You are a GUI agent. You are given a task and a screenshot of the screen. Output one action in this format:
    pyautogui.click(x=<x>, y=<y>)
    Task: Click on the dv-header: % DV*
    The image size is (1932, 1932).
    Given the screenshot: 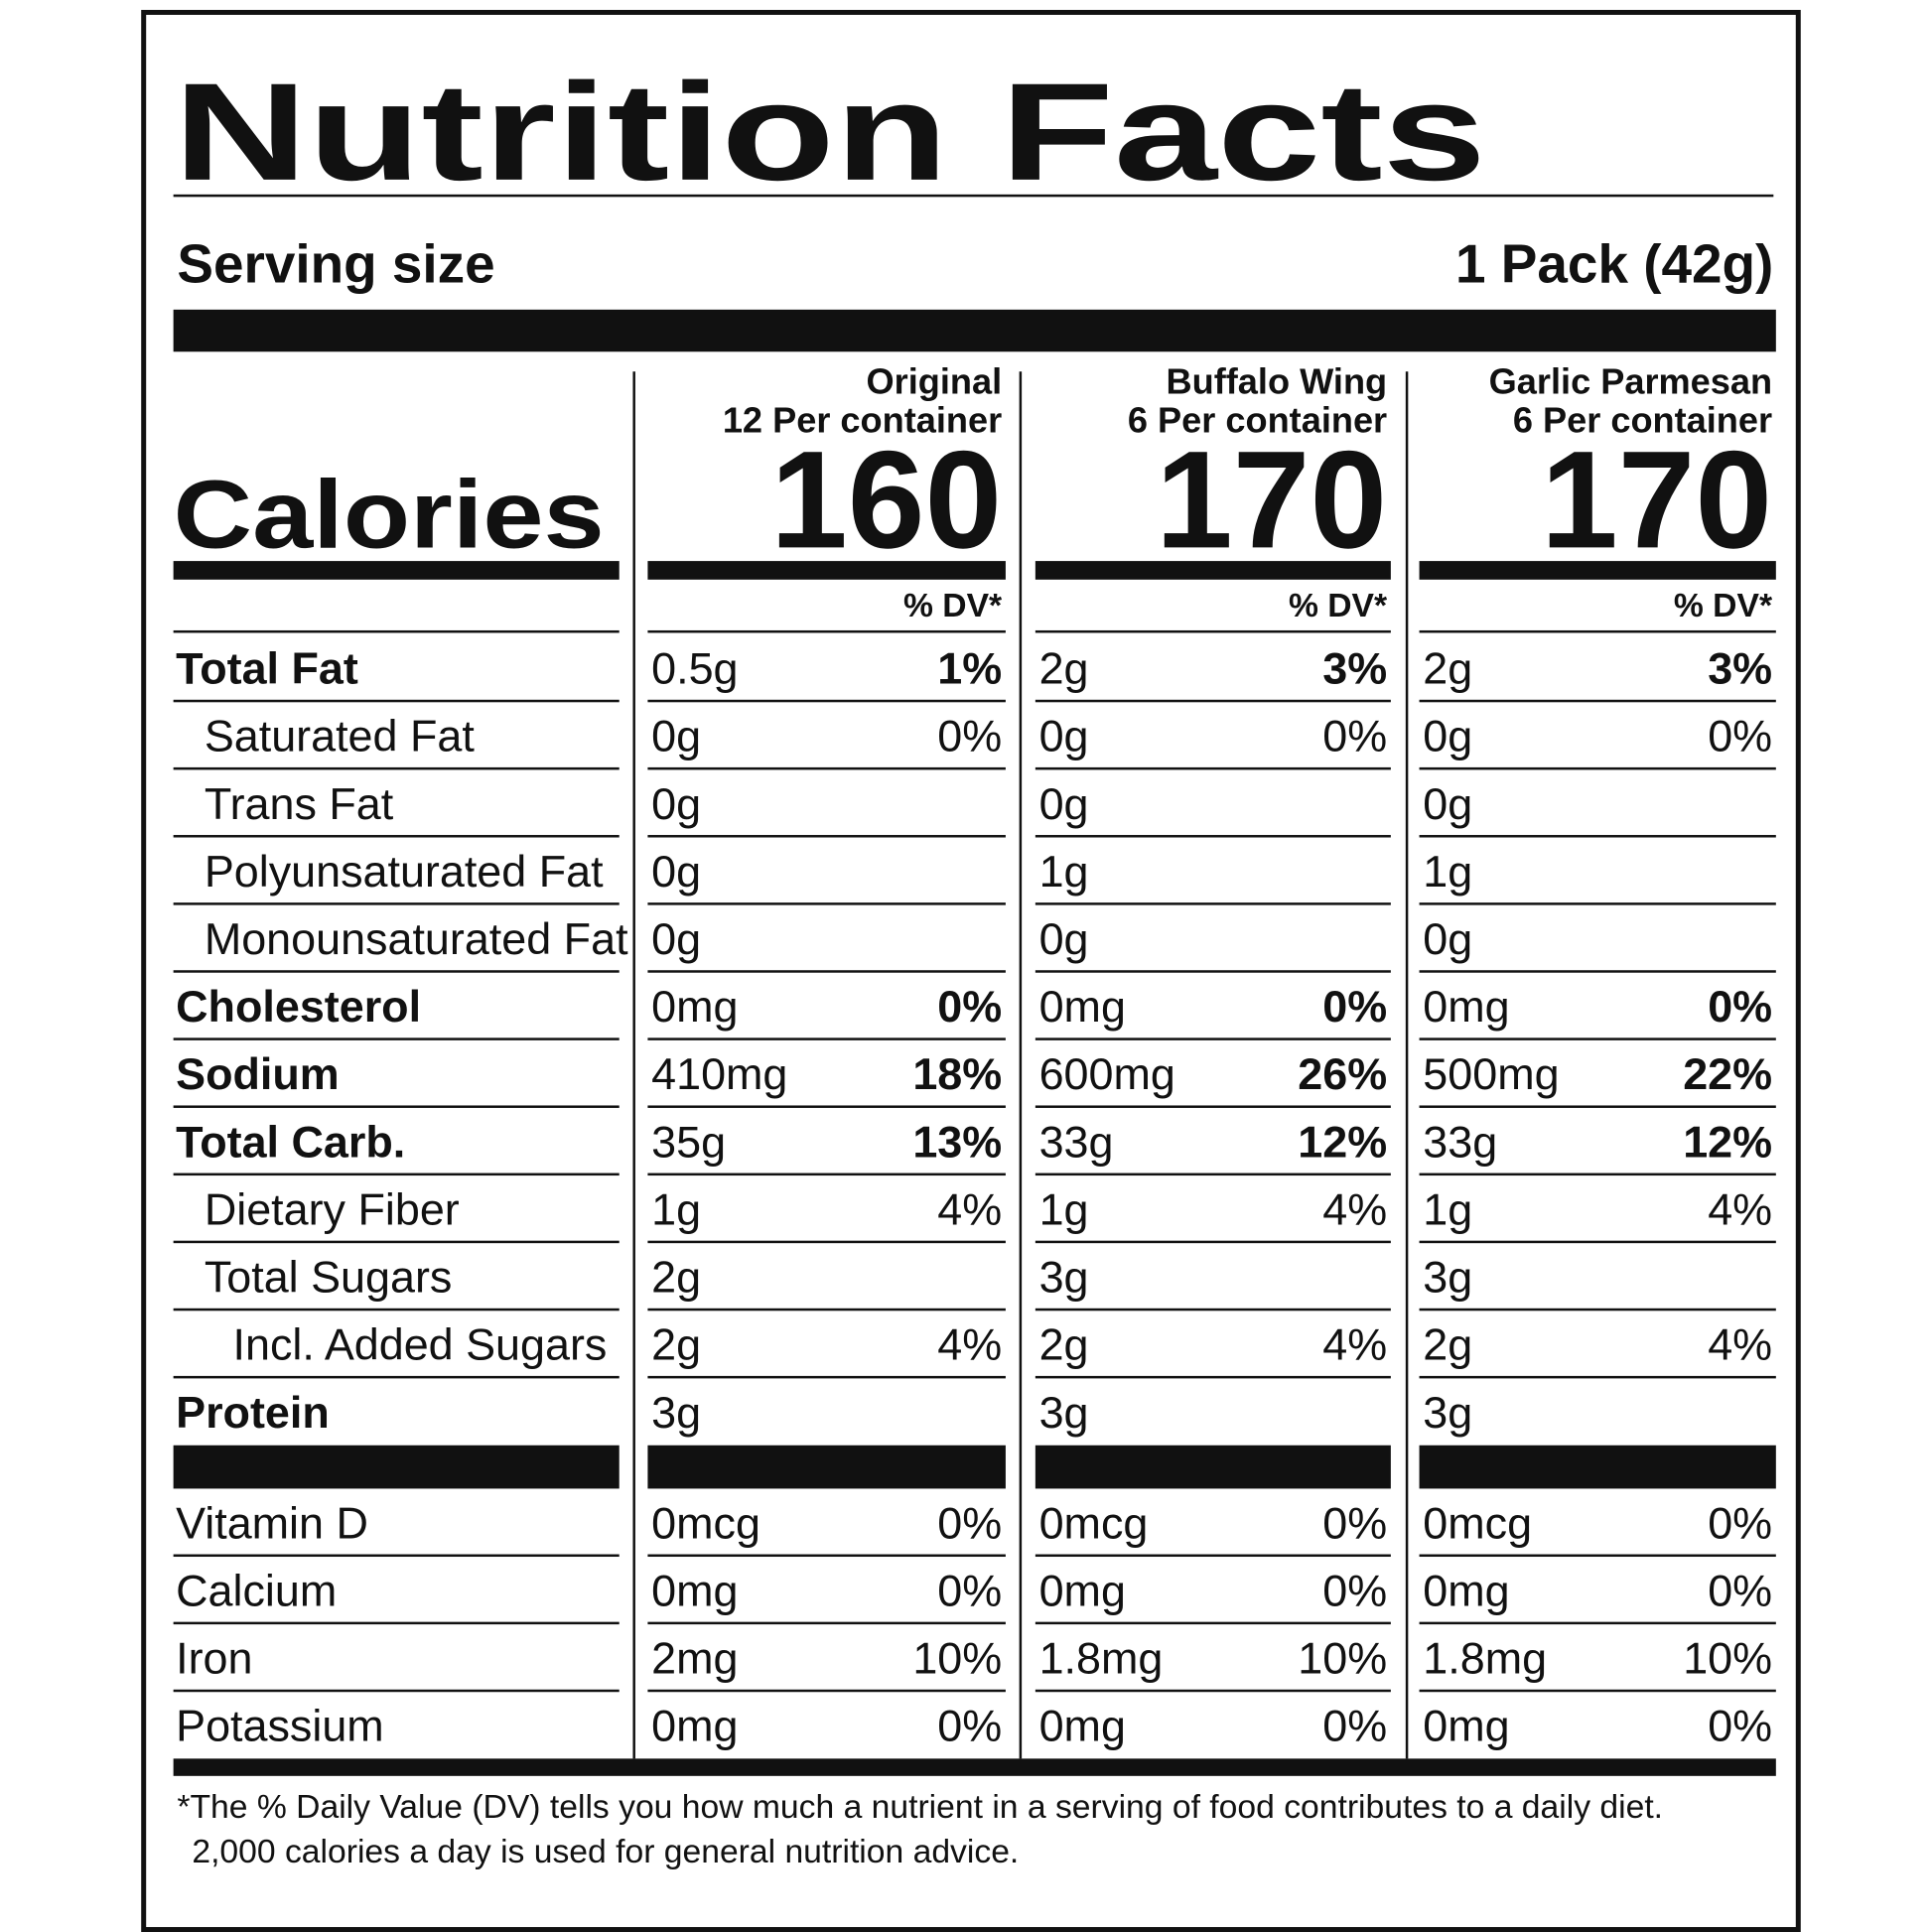 What is the action you would take?
    pyautogui.click(x=1724, y=606)
    